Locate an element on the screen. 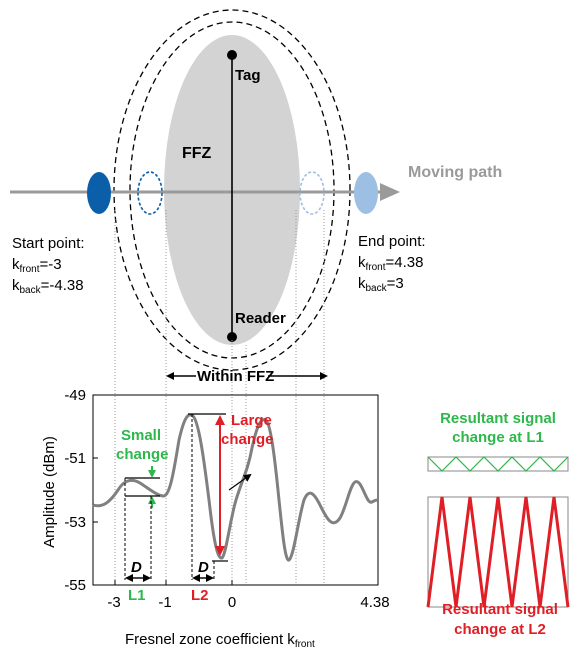 The image size is (578, 649). y-tick-label: -51 is located at coordinates (75, 458).